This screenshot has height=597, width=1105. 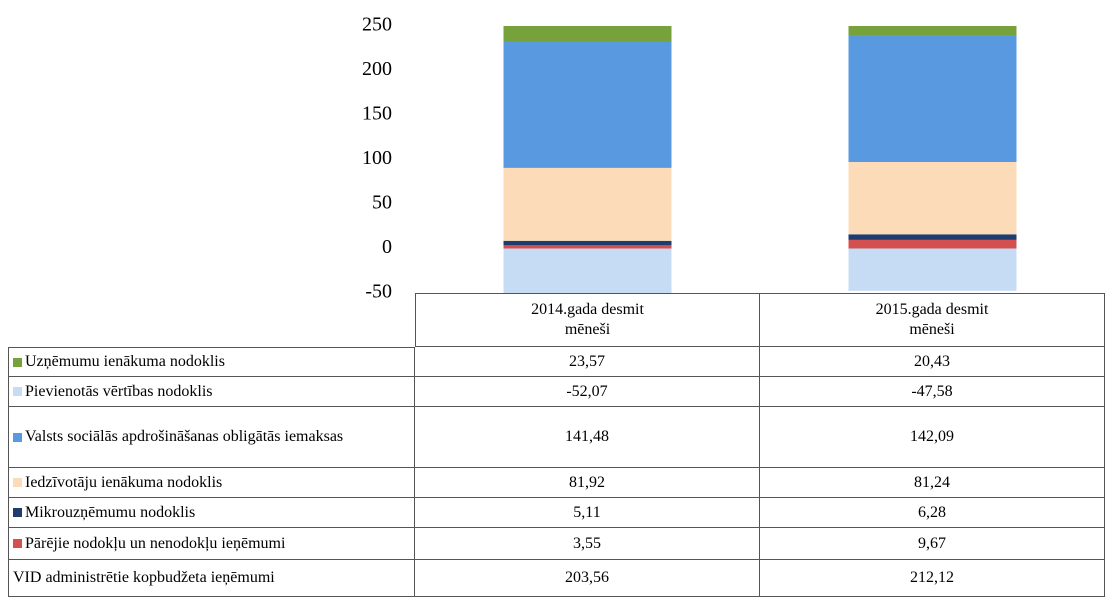 What do you see at coordinates (587, 483) in the screenshot?
I see `value-cell: 81,92` at bounding box center [587, 483].